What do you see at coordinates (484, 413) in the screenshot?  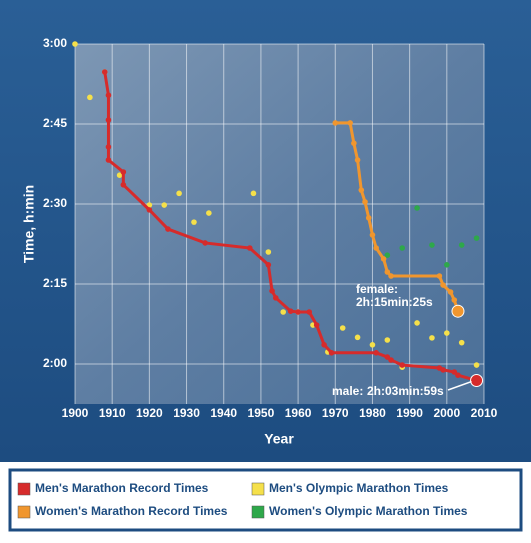 I see `x-tick-label: 2010` at bounding box center [484, 413].